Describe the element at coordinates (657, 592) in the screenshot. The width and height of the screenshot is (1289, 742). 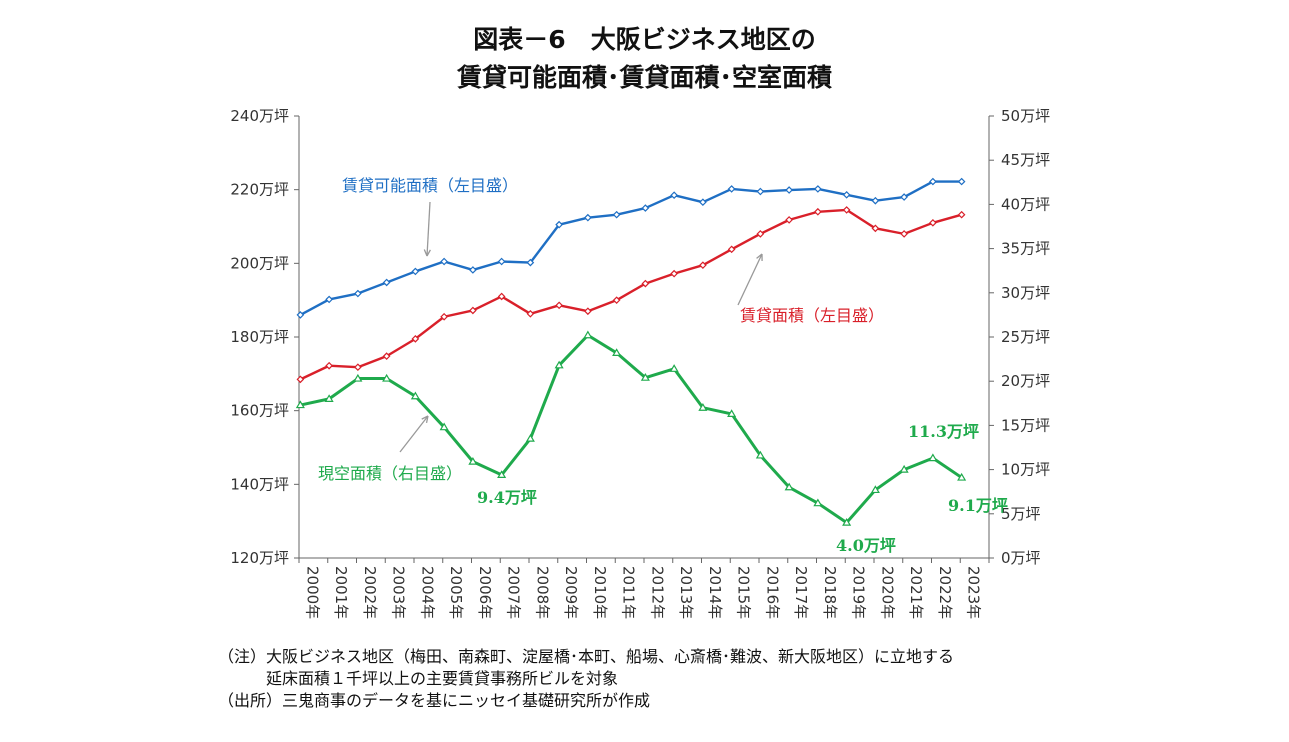
I see `x-tick-label: 2012年` at that location.